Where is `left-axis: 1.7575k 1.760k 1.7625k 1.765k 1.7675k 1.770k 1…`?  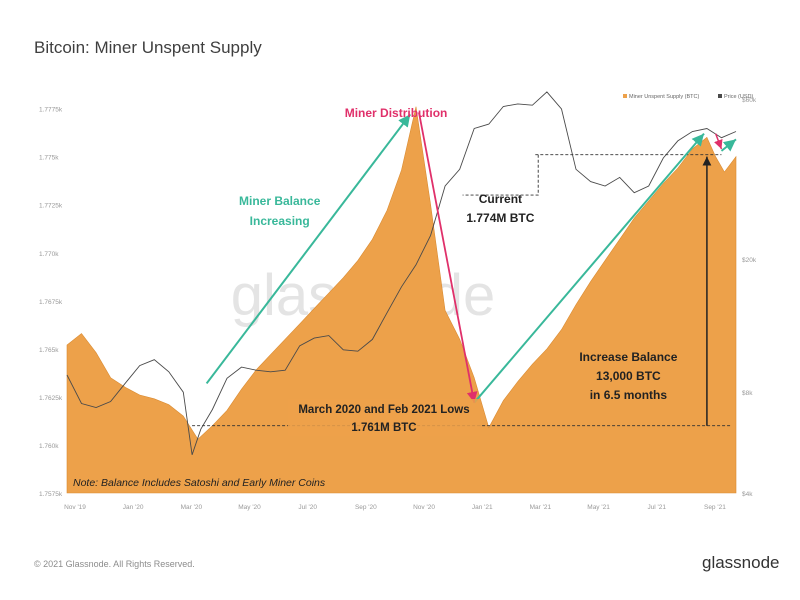
left-axis: 1.7575k 1.760k 1.7625k 1.765k 1.7675k 1.770k 1… is located at coordinates (51, 302).